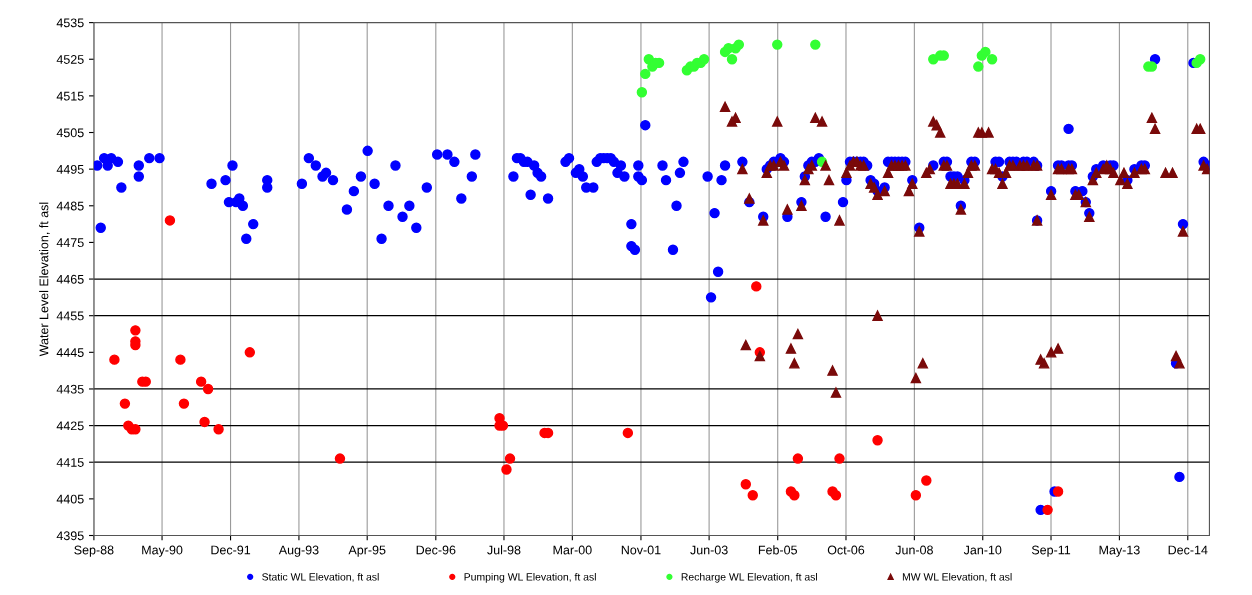 Image resolution: width=1252 pixels, height=595 pixels. What do you see at coordinates (572, 550) in the screenshot?
I see `x-tick-label: Mar-00` at bounding box center [572, 550].